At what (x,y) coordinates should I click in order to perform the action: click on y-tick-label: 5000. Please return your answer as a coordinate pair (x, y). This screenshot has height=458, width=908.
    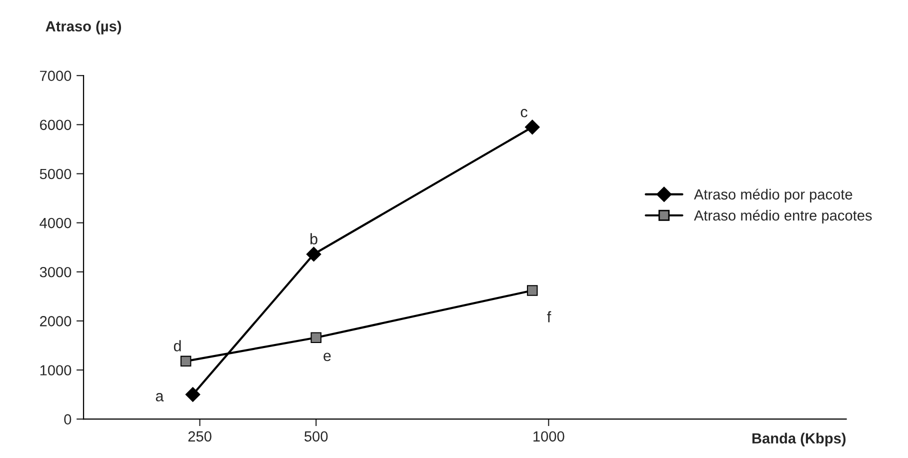
    Looking at the image, I should click on (56, 174).